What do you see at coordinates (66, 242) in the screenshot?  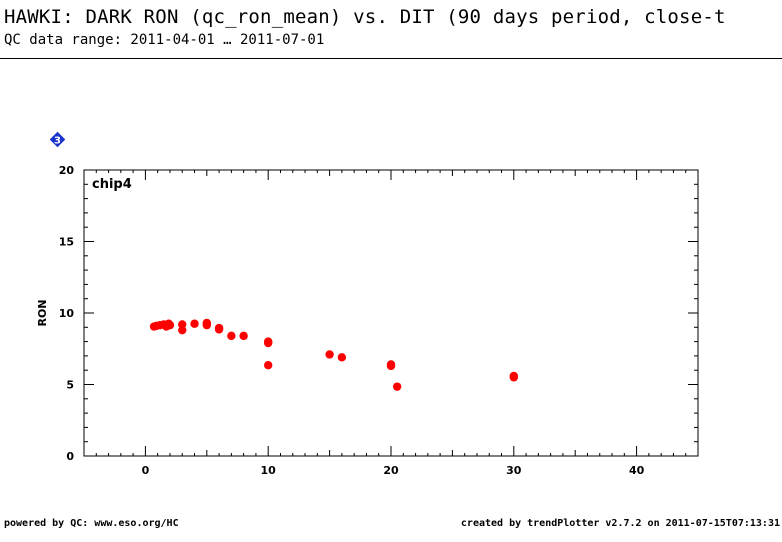 I see `y-tick-label: 15` at bounding box center [66, 242].